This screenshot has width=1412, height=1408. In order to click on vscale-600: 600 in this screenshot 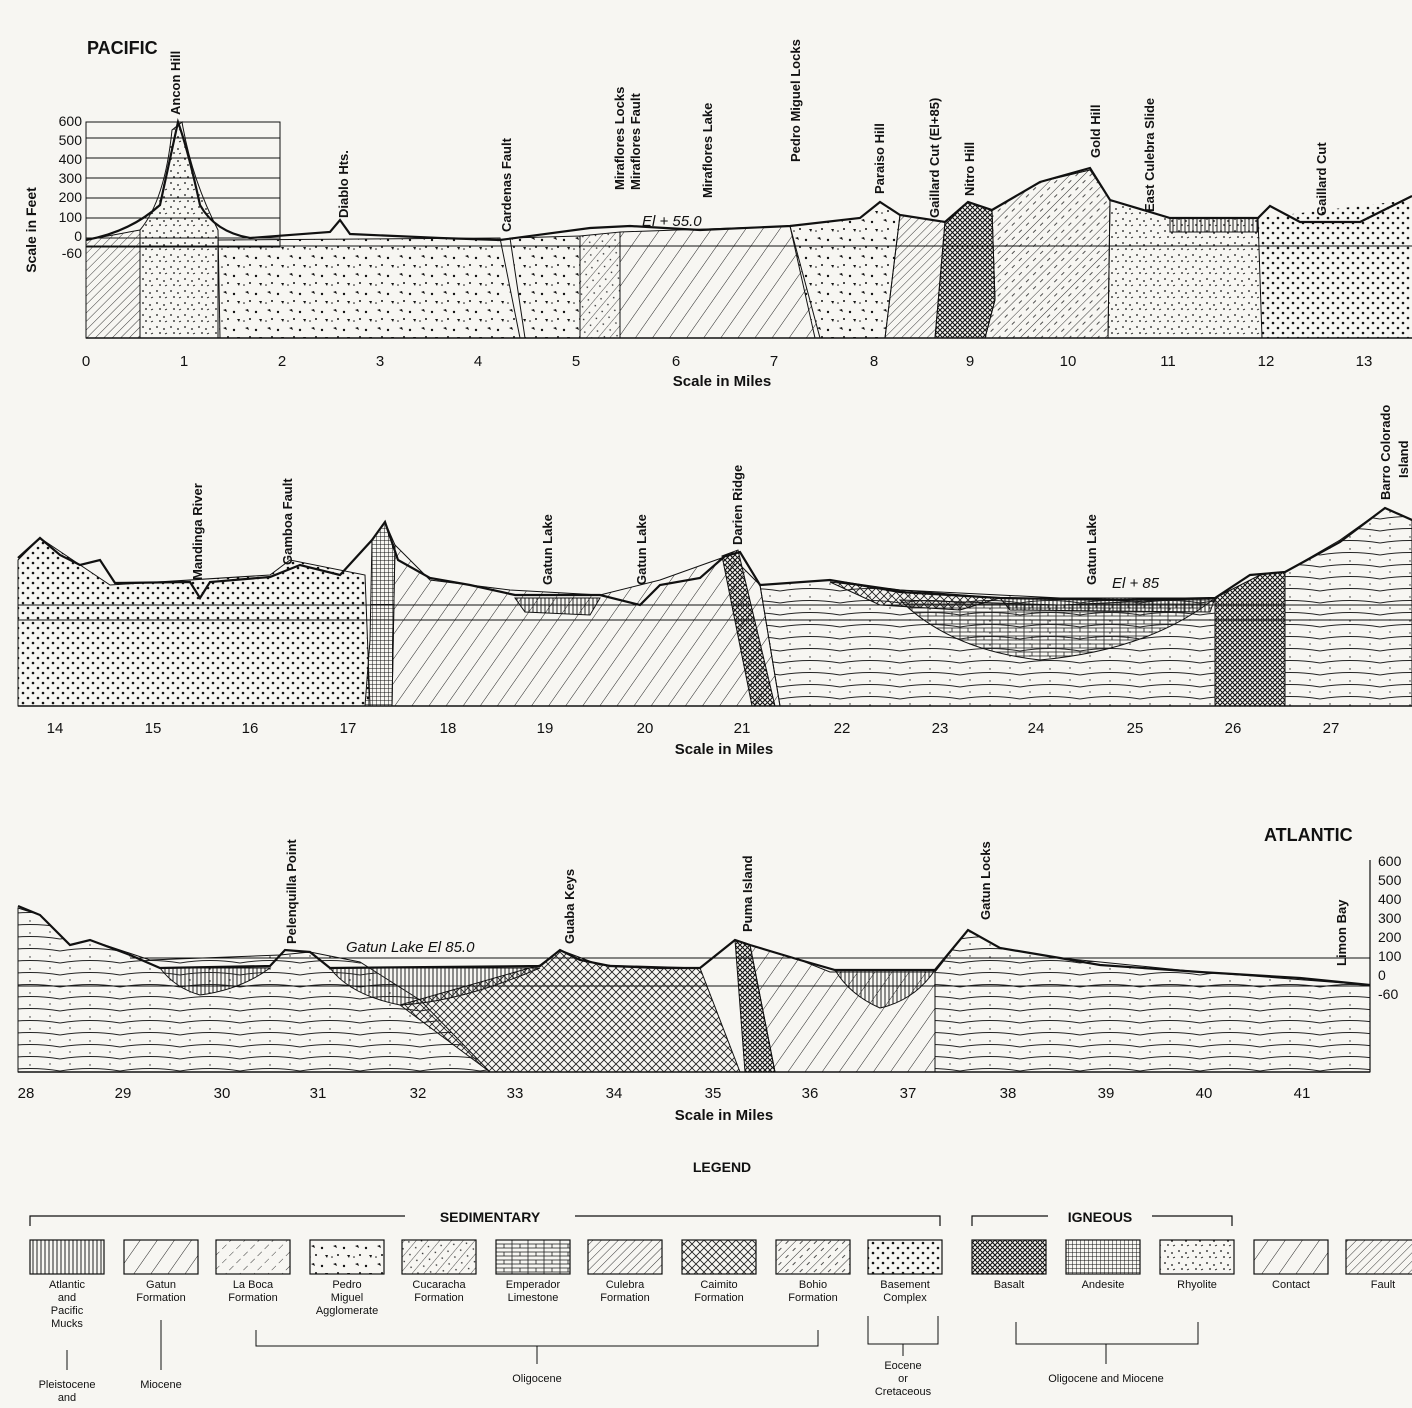, I will do `click(71, 121)`.